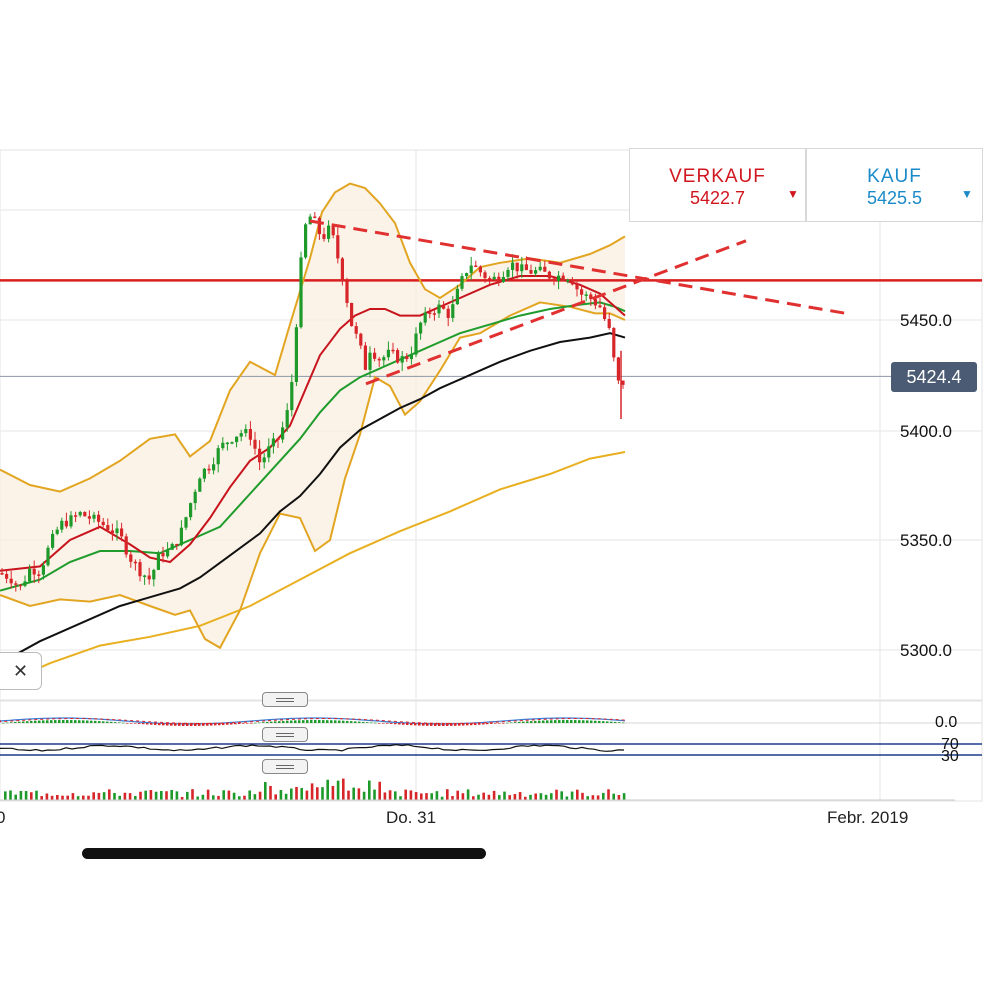 This screenshot has height=1005, width=1000. Describe the element at coordinates (717, 176) in the screenshot. I see `sell-label: VERKAUF` at that location.